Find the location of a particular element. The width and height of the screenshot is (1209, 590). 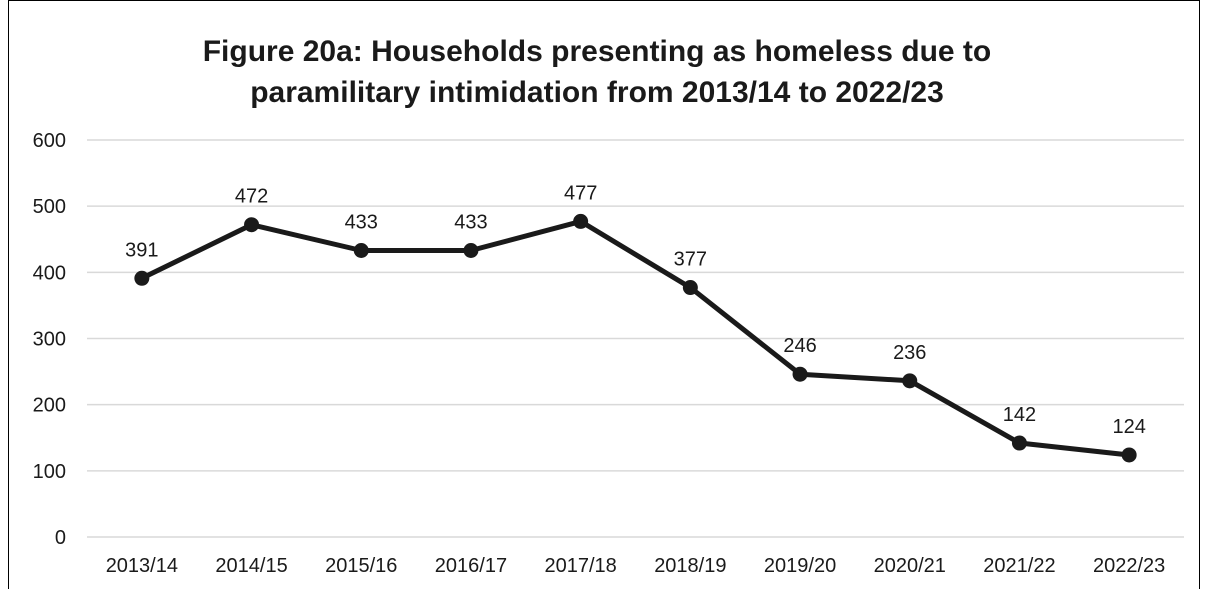

y-axis-ticks: 0 100 200 300 400 500 600 is located at coordinates (49, 339).